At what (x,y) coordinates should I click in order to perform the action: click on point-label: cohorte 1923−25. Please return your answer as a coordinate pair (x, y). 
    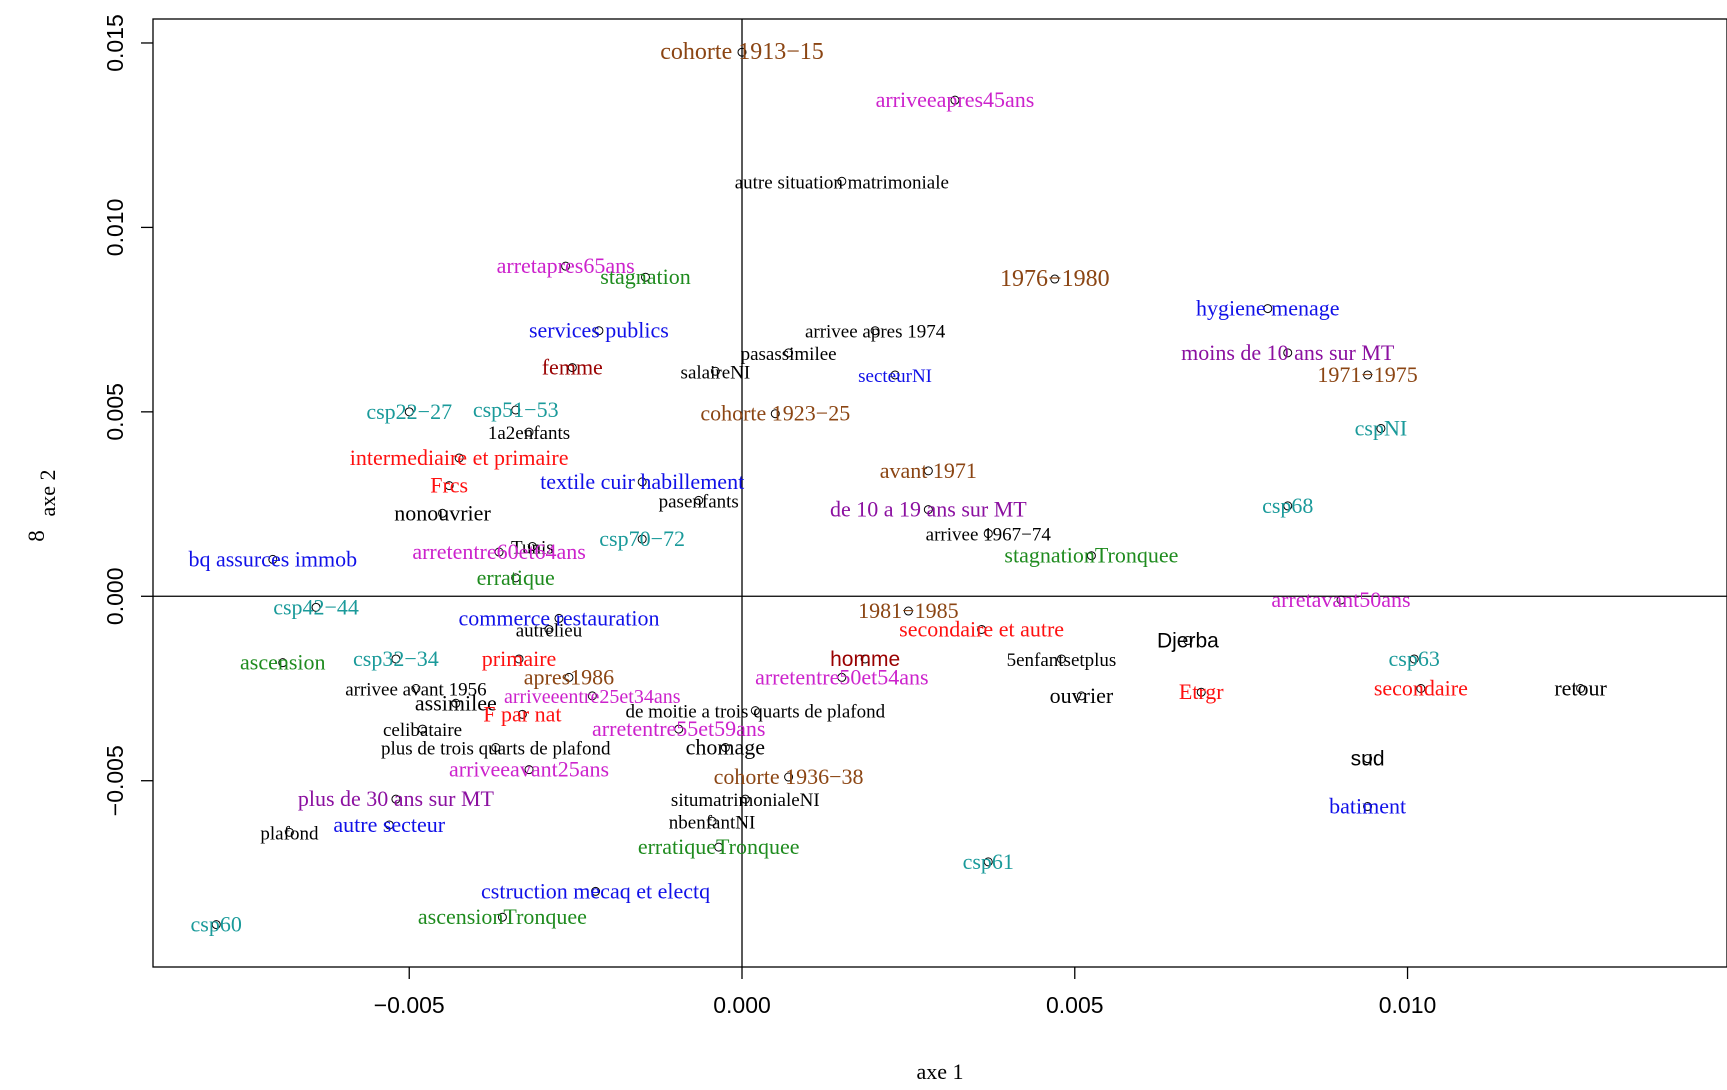
    Looking at the image, I should click on (775, 413).